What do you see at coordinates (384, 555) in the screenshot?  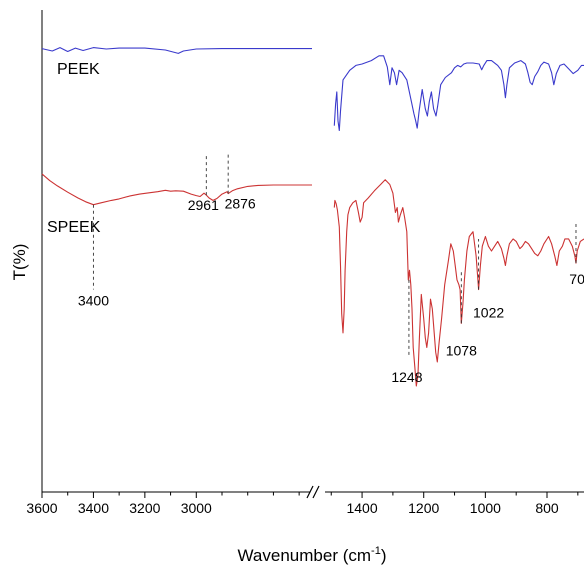 I see `x-axis-title-end: )` at bounding box center [384, 555].